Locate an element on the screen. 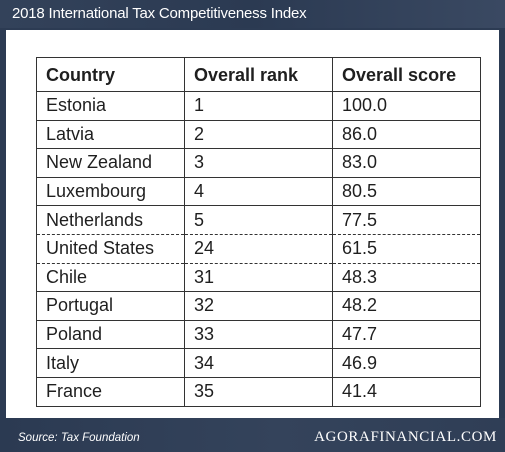 This screenshot has height=452, width=505. cell-rank: 2 is located at coordinates (258, 134).